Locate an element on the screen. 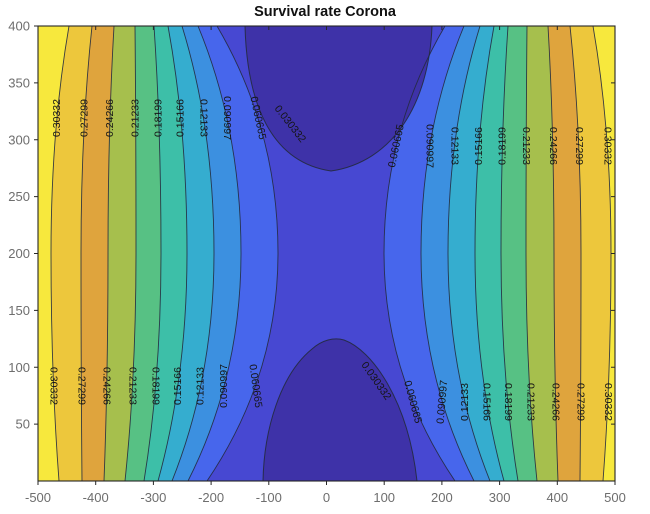 The image size is (650, 514). chart-title: Survival rate Corona is located at coordinates (325, 12).